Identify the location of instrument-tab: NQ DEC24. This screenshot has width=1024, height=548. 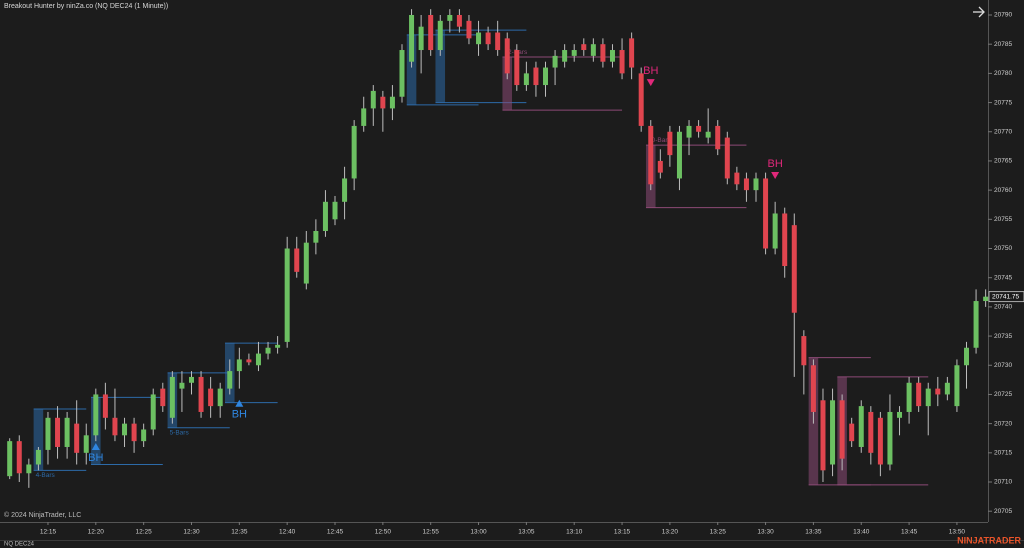
(19, 545).